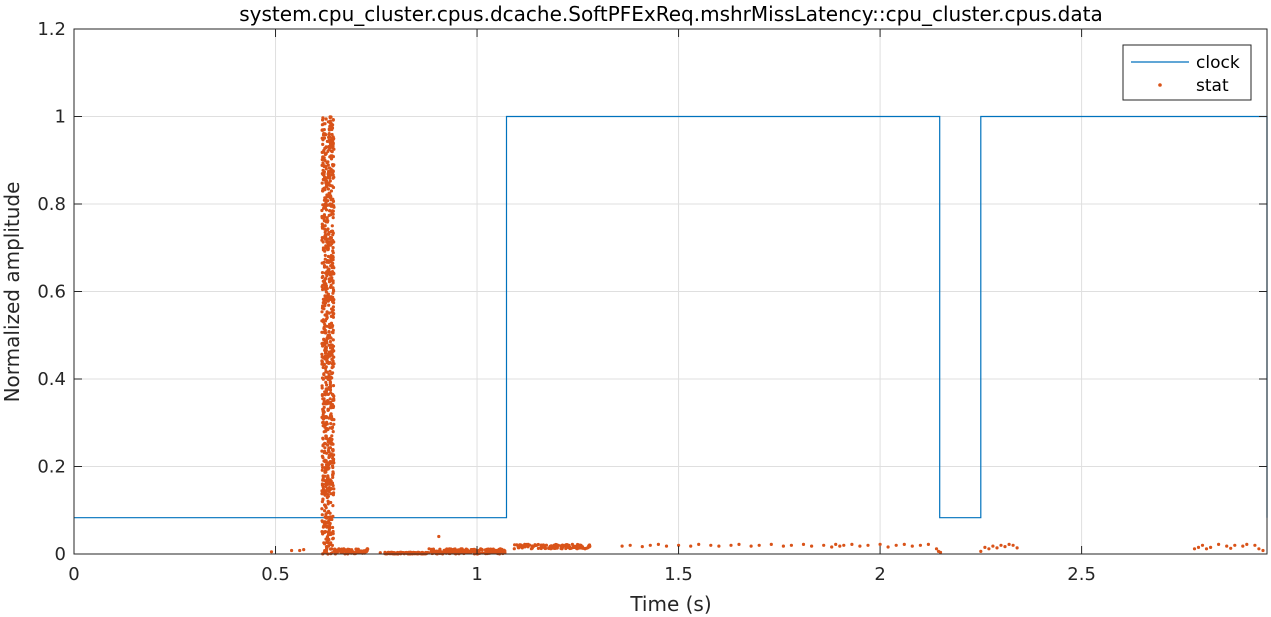  Describe the element at coordinates (73, 574) in the screenshot. I see `x-tick-label: 0` at that location.